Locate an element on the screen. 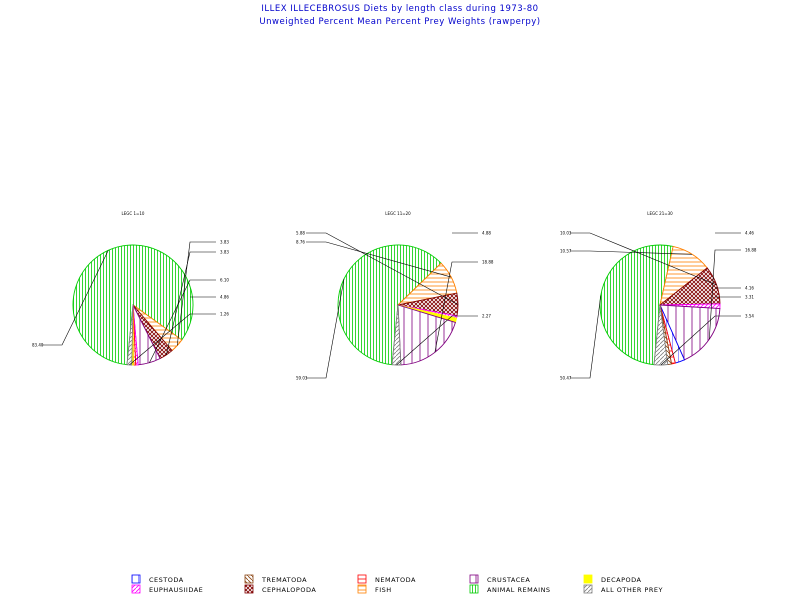 The width and height of the screenshot is (800, 600). legend-item-fish: FISH is located at coordinates (374, 589).